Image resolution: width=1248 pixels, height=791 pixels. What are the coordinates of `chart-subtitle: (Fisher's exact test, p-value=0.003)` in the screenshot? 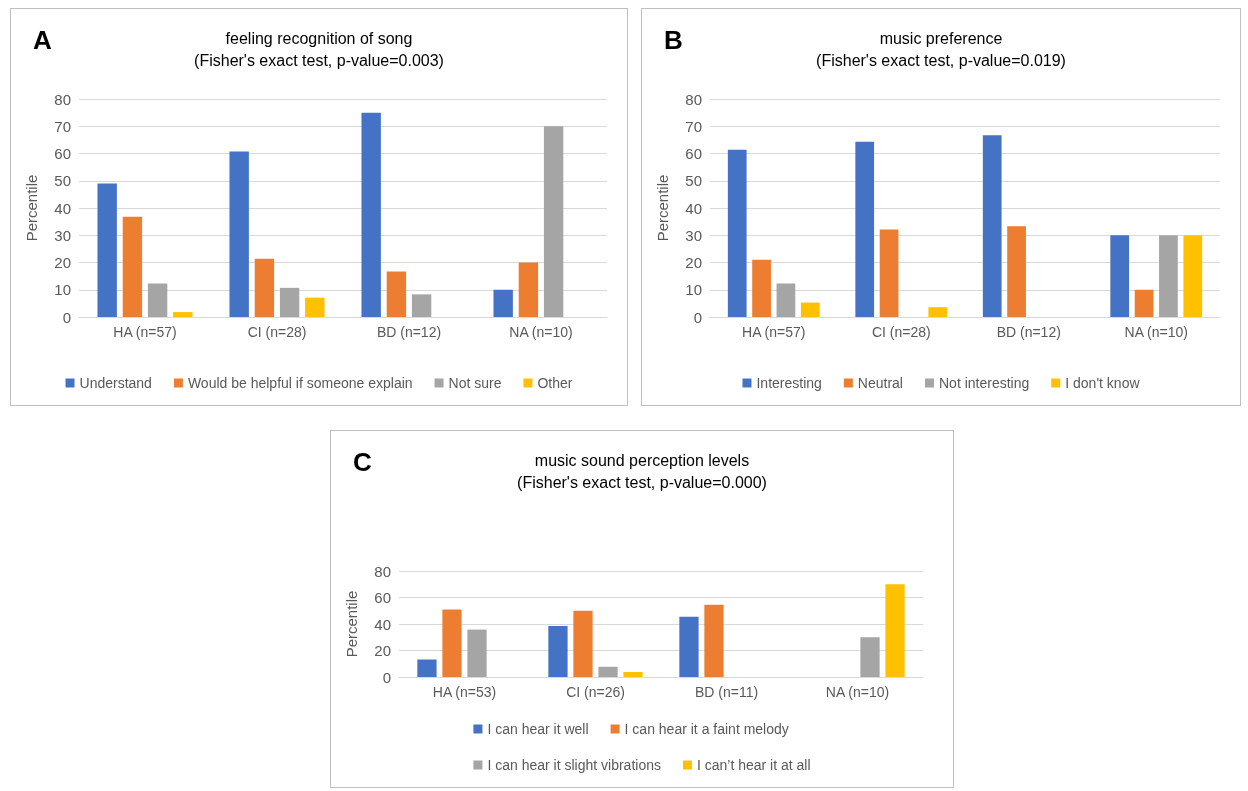 It's located at (319, 60).